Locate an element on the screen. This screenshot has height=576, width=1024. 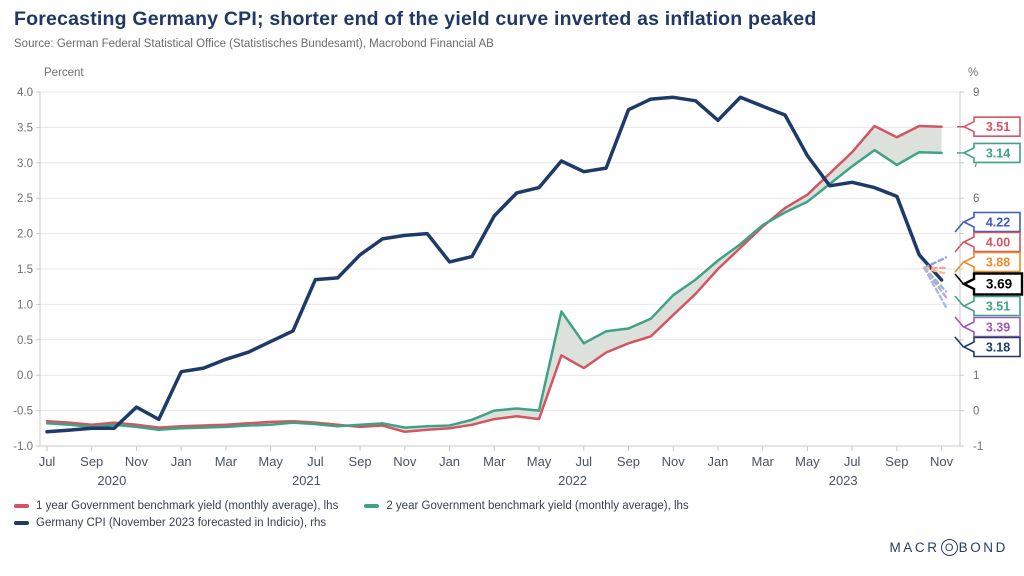
value-flag-3.88 is located at coordinates (991, 262).